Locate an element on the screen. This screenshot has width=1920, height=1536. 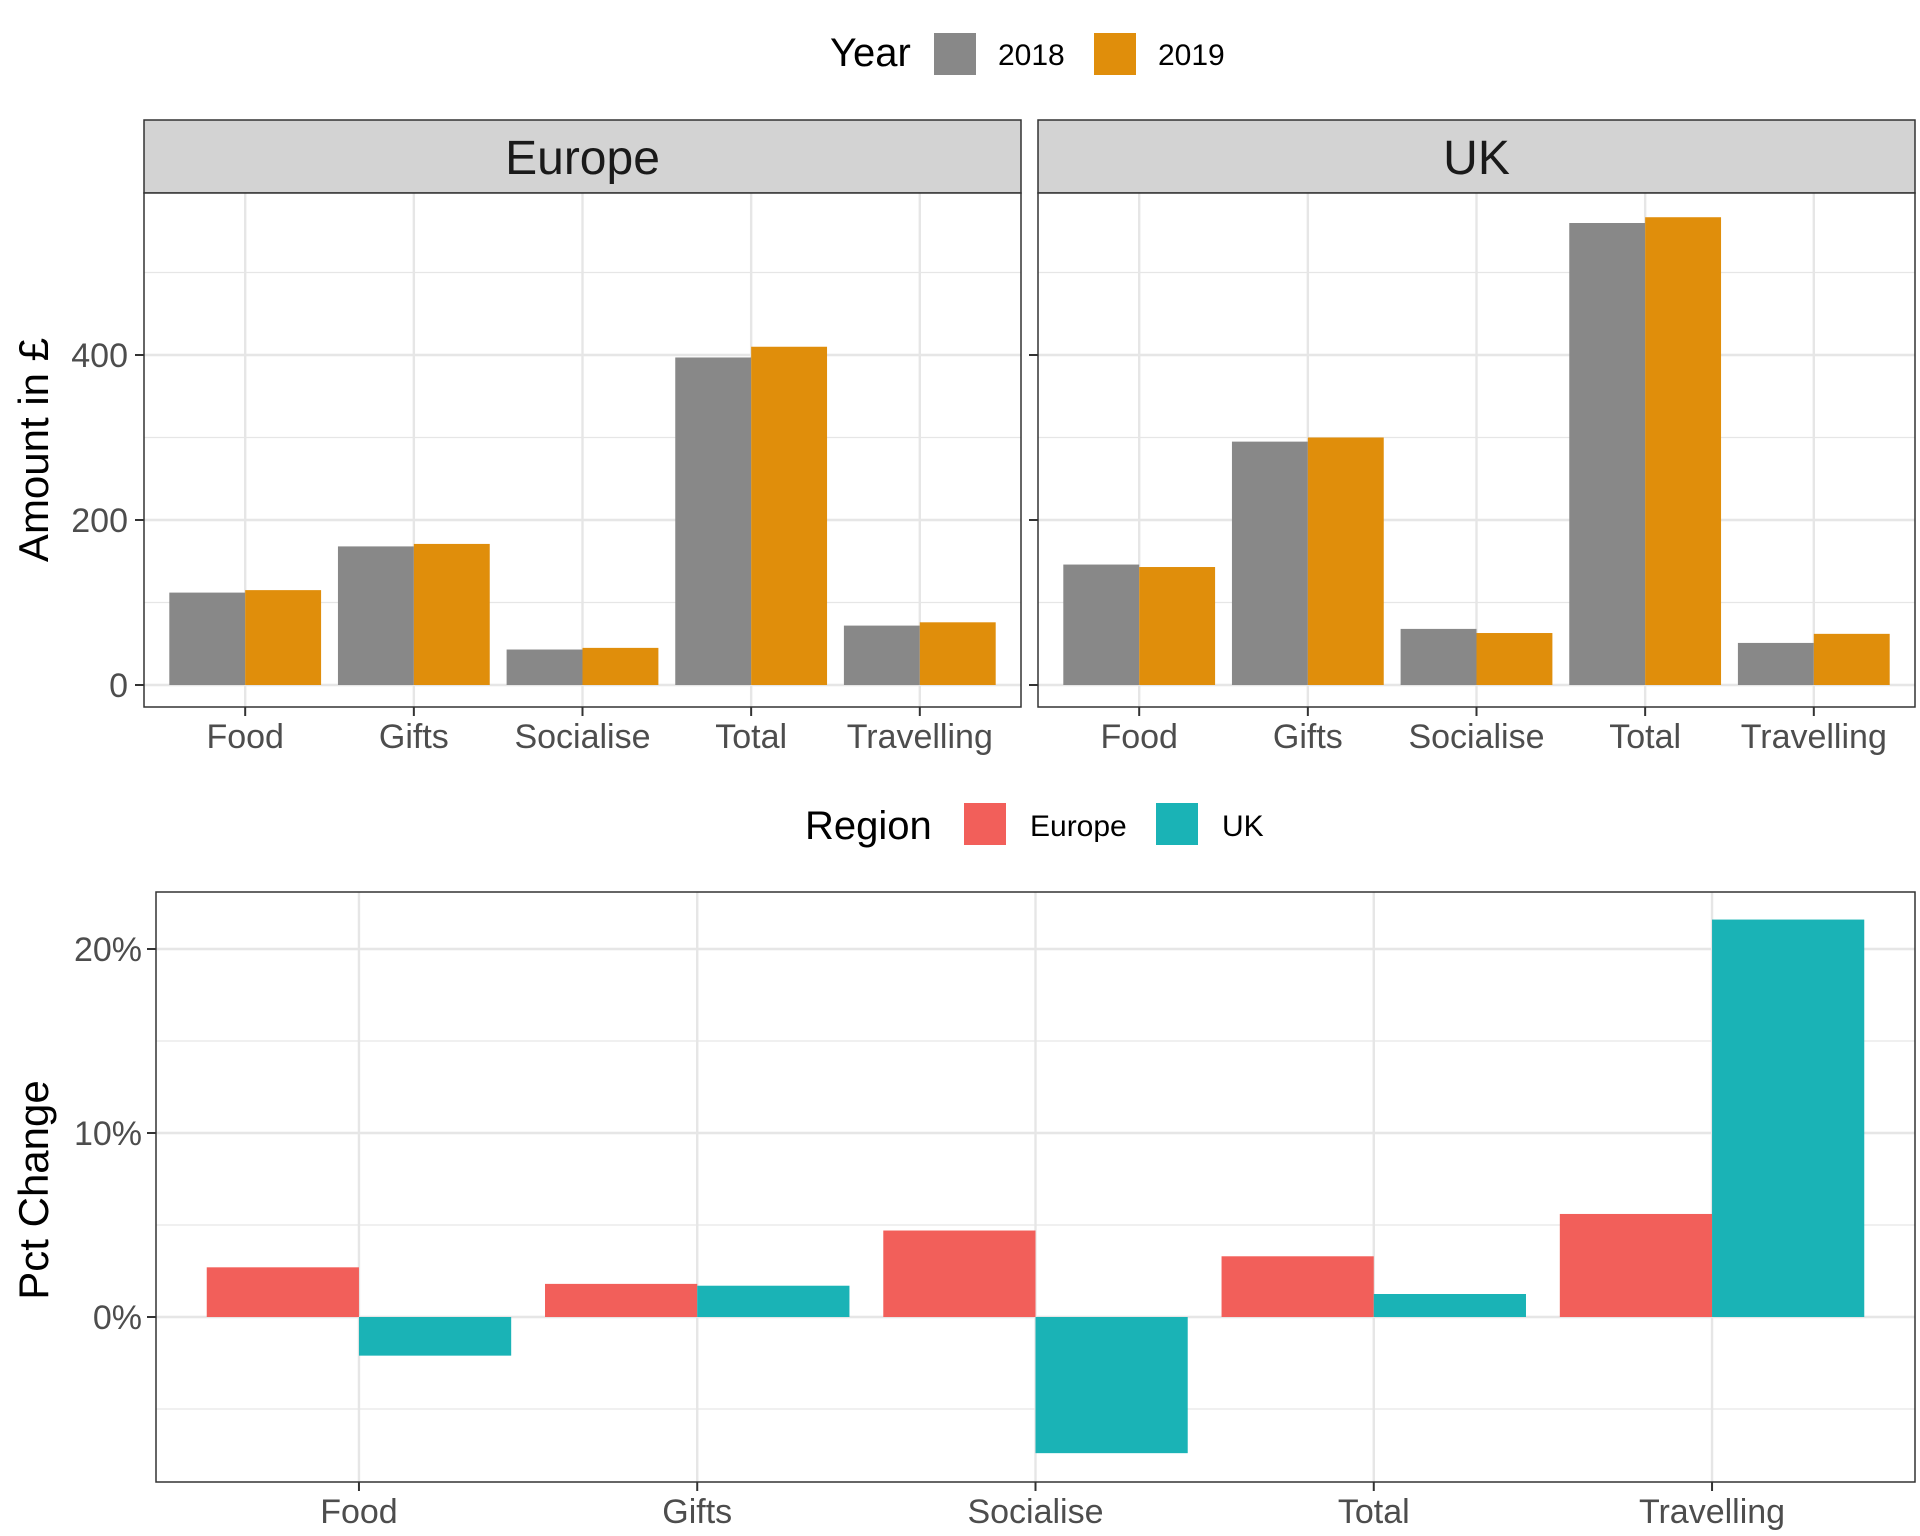
top-y-axis: 0 200 400 is located at coordinates (554, 521).